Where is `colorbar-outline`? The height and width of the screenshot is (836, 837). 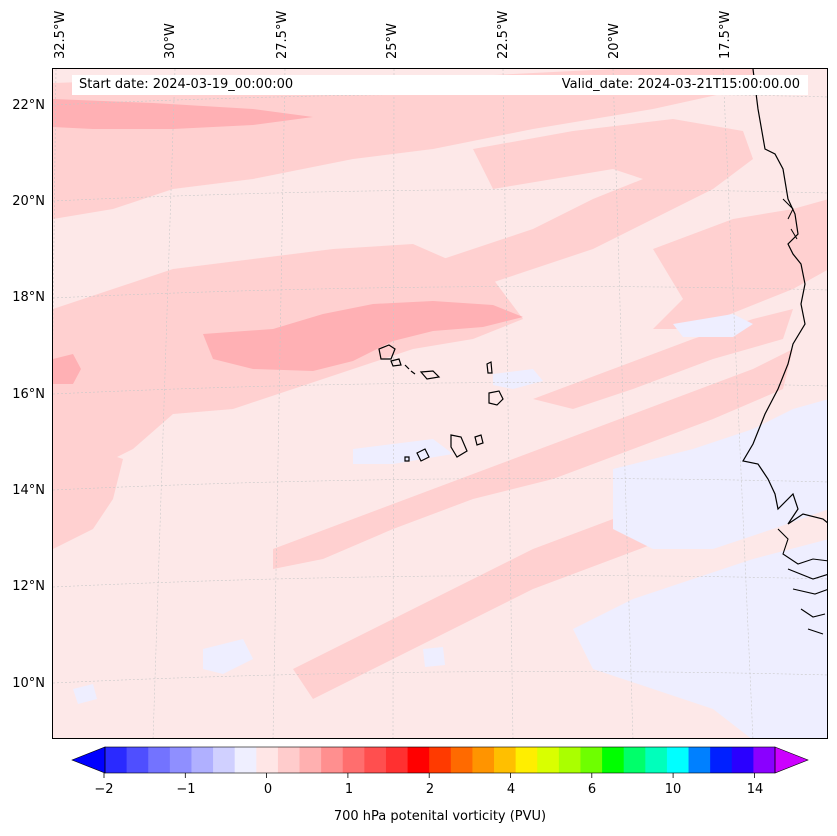 colorbar-outline is located at coordinates (440, 760).